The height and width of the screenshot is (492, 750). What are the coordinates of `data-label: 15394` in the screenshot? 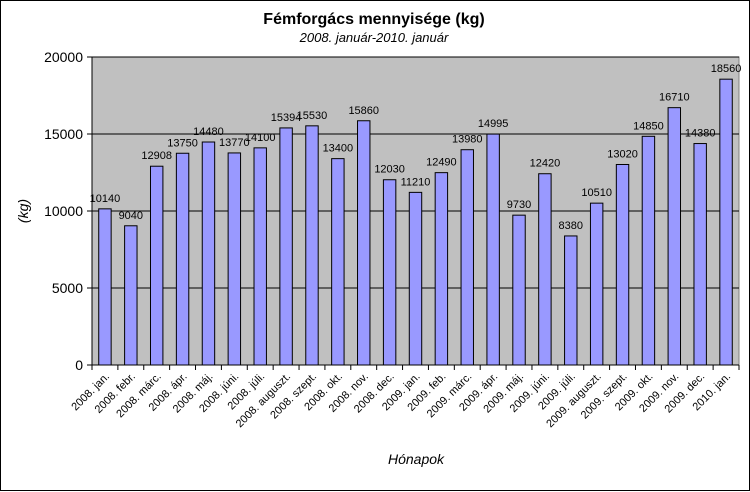 It's located at (286, 118).